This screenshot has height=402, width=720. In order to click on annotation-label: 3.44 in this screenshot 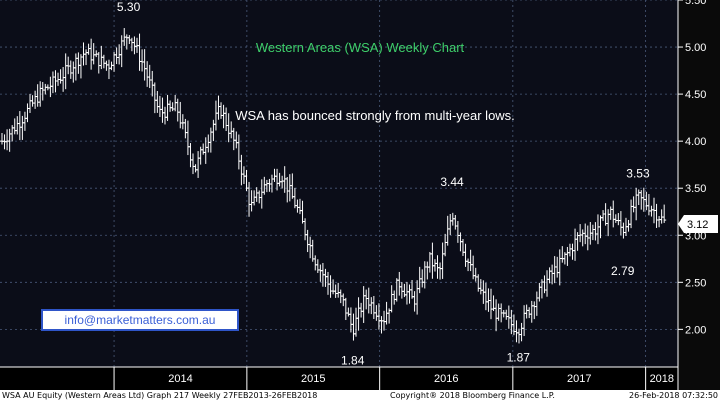, I will do `click(452, 182)`.